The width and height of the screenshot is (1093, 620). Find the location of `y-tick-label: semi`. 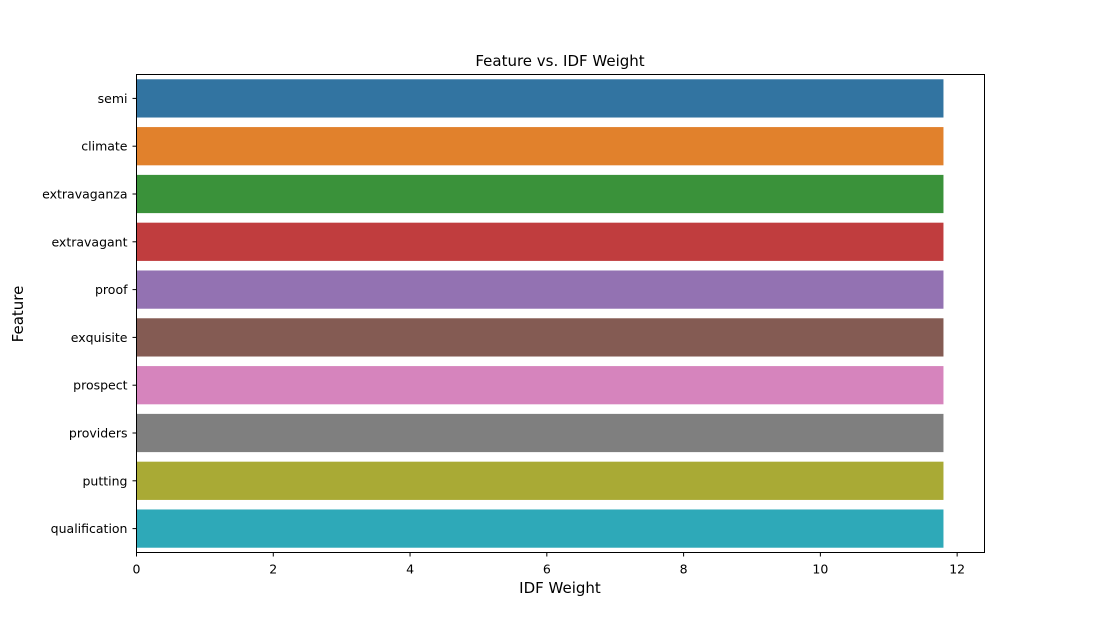

y-tick-label: semi is located at coordinates (113, 98).